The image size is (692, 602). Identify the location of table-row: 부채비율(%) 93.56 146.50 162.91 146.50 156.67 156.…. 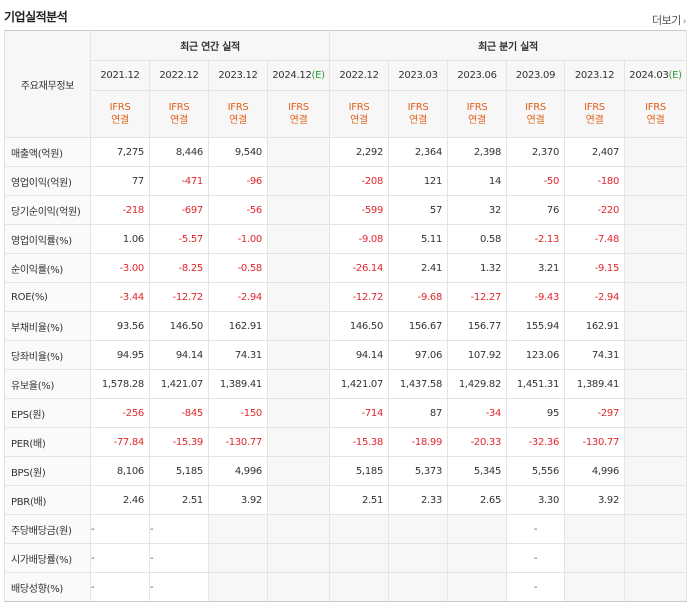
(346, 326).